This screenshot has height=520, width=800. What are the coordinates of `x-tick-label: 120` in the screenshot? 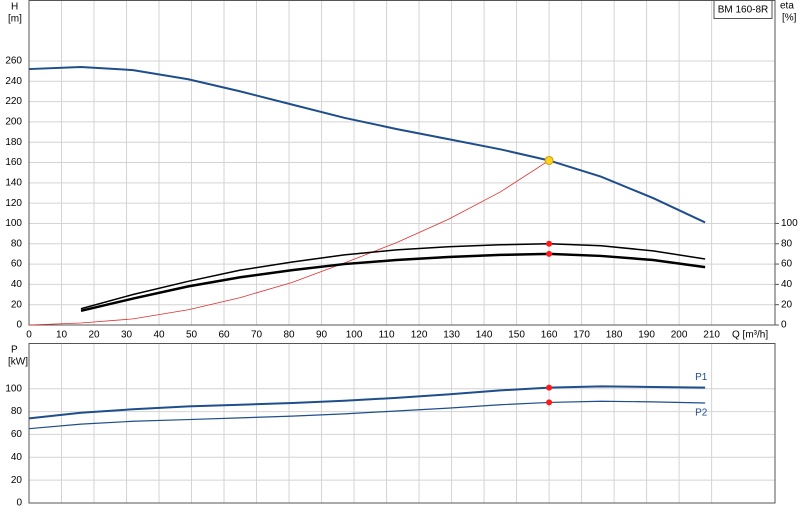 It's located at (419, 335).